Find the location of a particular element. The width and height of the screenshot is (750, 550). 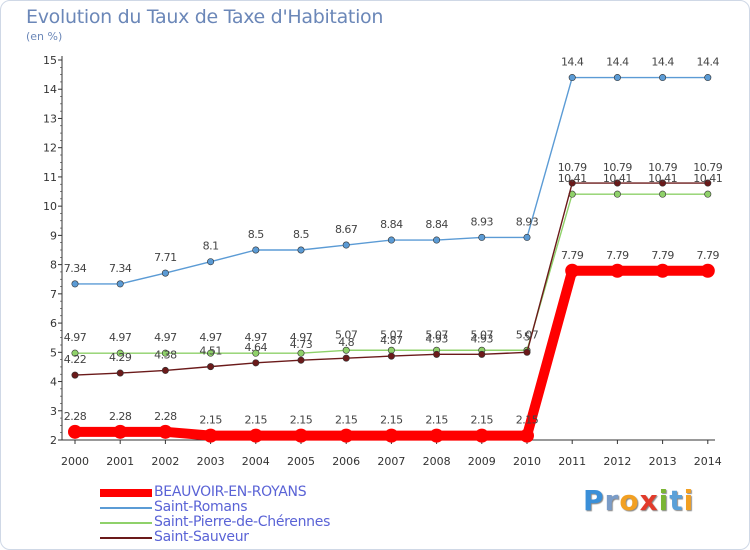

data-label: 2.28 is located at coordinates (120, 416).